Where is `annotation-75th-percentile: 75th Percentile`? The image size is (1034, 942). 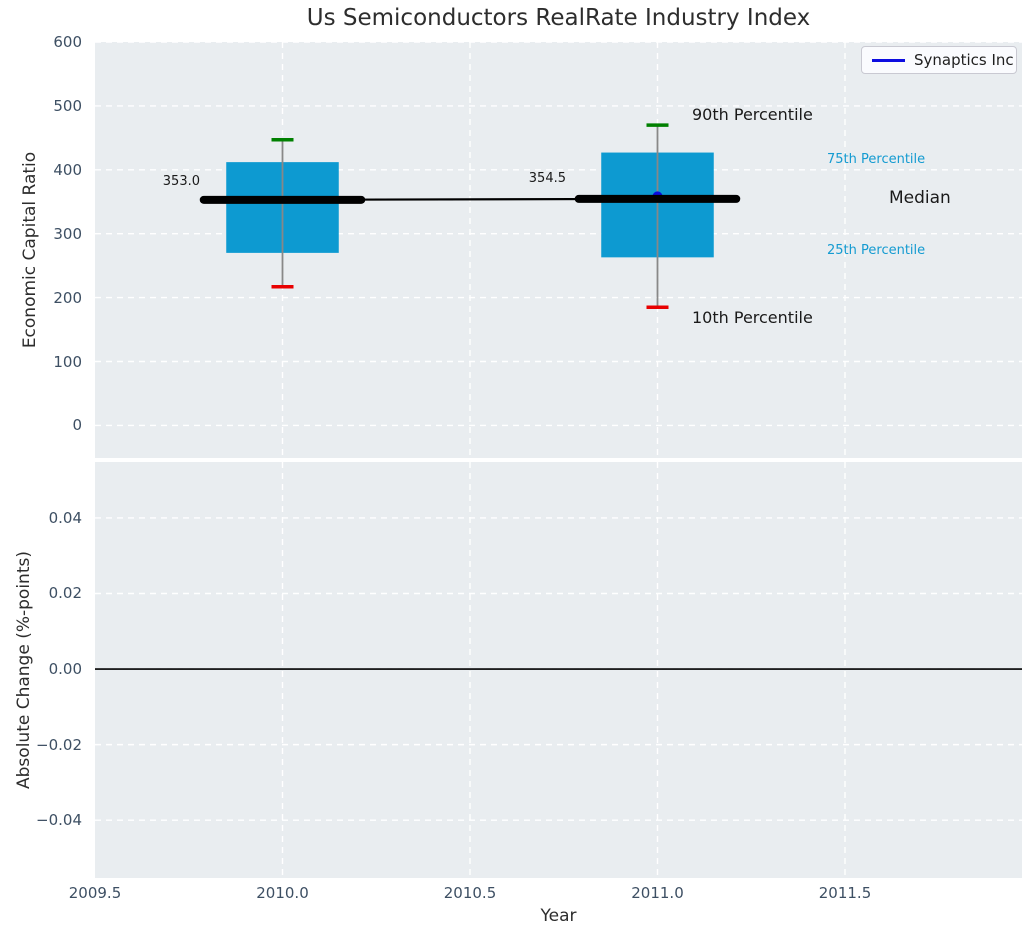
annotation-75th-percentile: 75th Percentile is located at coordinates (876, 159).